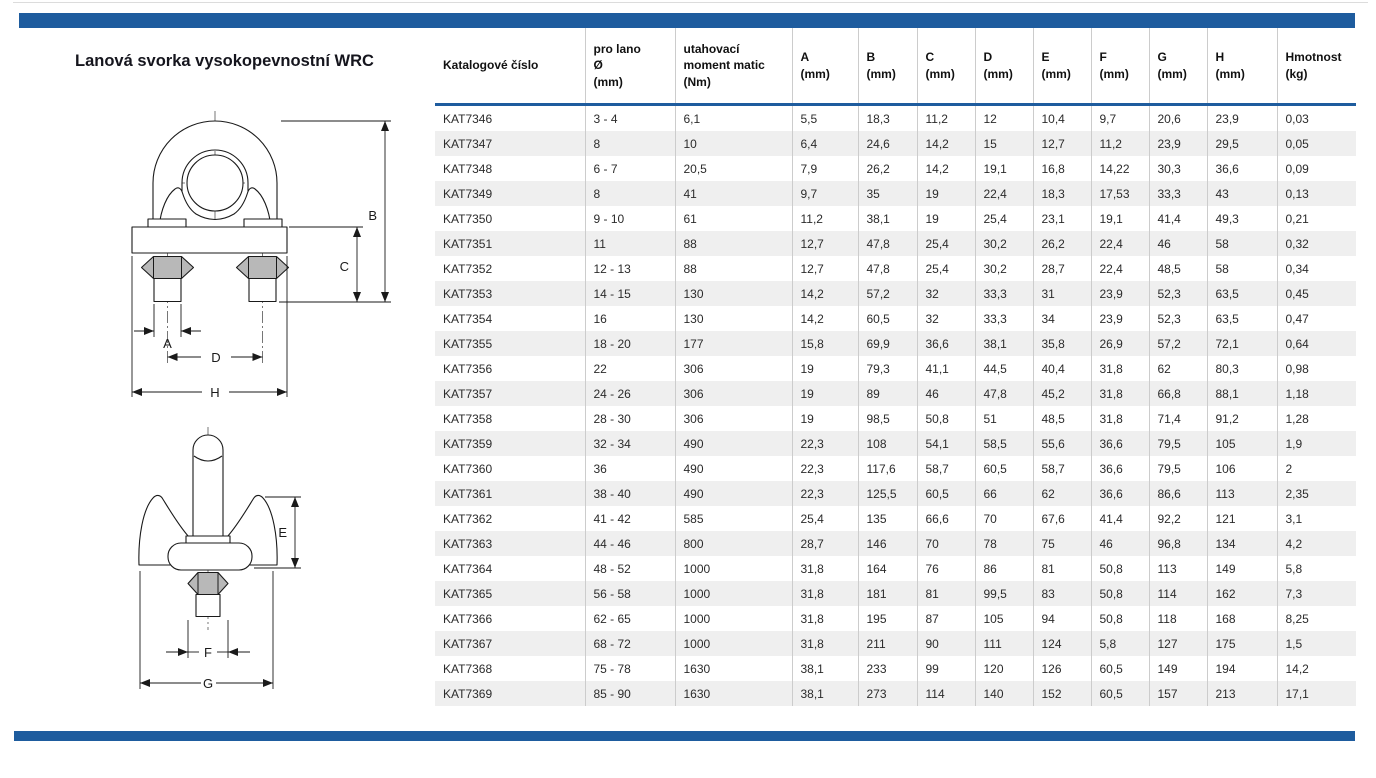  I want to click on table-cell: 30,2, so click(1003, 268).